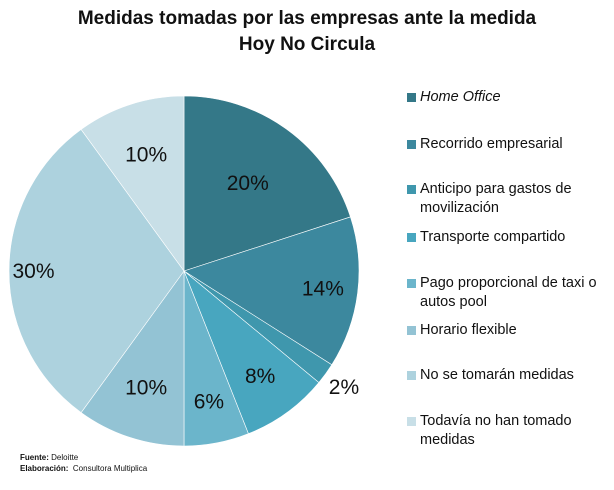 Image resolution: width=614 pixels, height=490 pixels. Describe the element at coordinates (33, 271) in the screenshot. I see `slice-data-label: 30%` at that location.